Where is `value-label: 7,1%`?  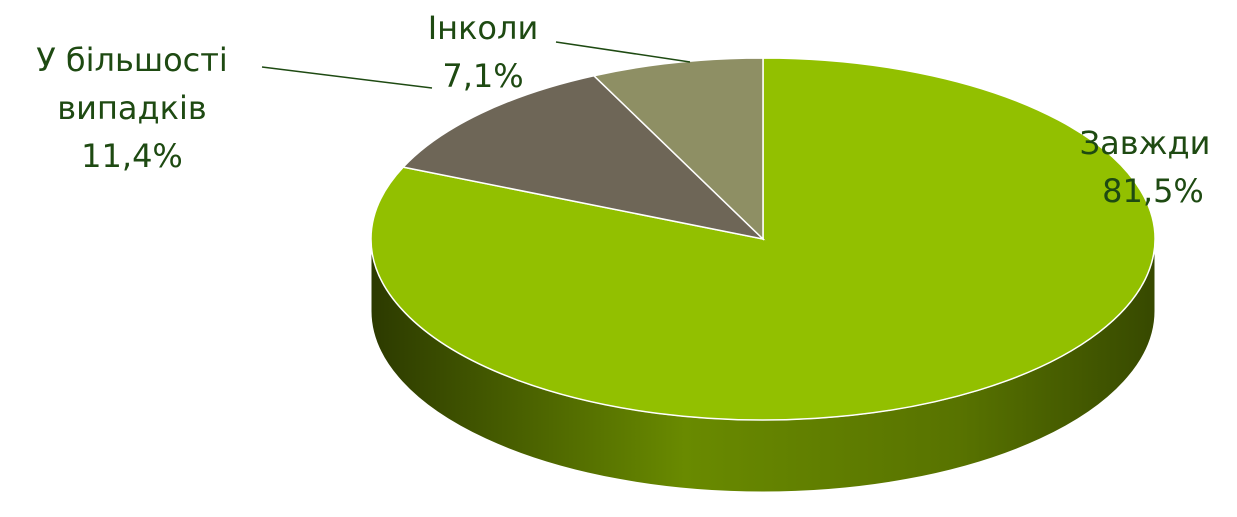
value-label: 7,1% is located at coordinates (482, 76).